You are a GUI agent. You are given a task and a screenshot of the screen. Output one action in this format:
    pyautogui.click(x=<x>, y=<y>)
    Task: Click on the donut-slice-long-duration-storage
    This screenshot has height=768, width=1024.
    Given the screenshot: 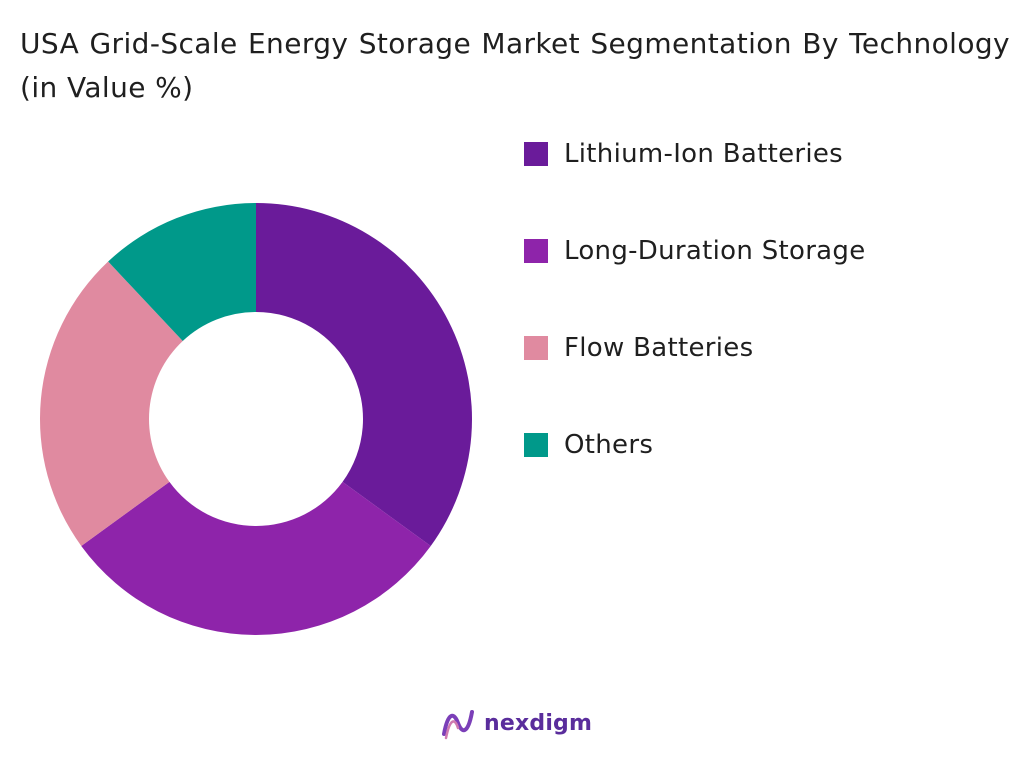 What is the action you would take?
    pyautogui.click(x=256, y=558)
    